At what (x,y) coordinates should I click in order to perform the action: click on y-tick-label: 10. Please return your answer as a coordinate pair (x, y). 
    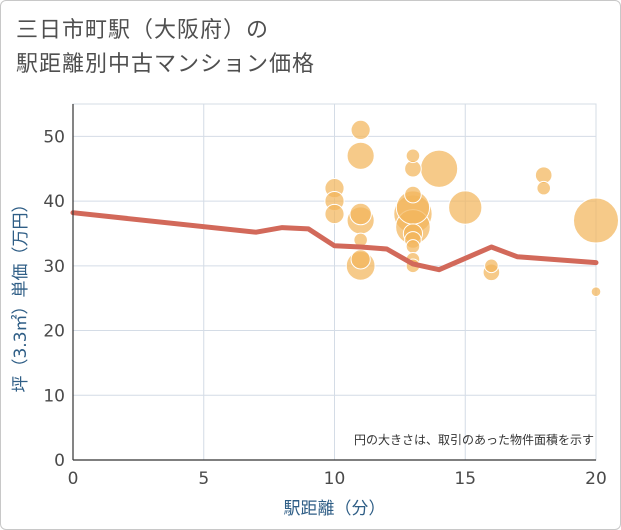
    Looking at the image, I should click on (54, 396).